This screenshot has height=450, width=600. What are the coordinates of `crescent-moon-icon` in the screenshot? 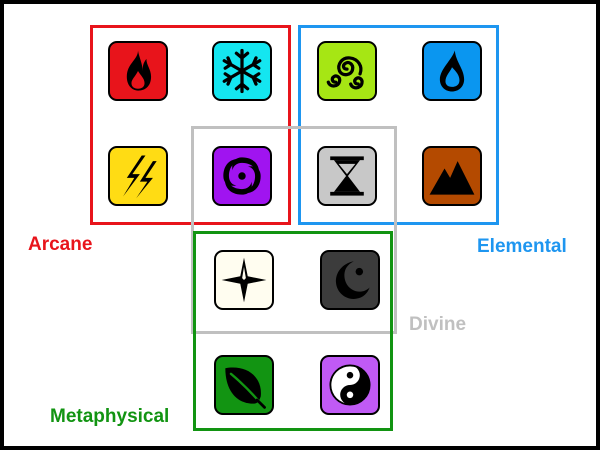 It's located at (350, 280).